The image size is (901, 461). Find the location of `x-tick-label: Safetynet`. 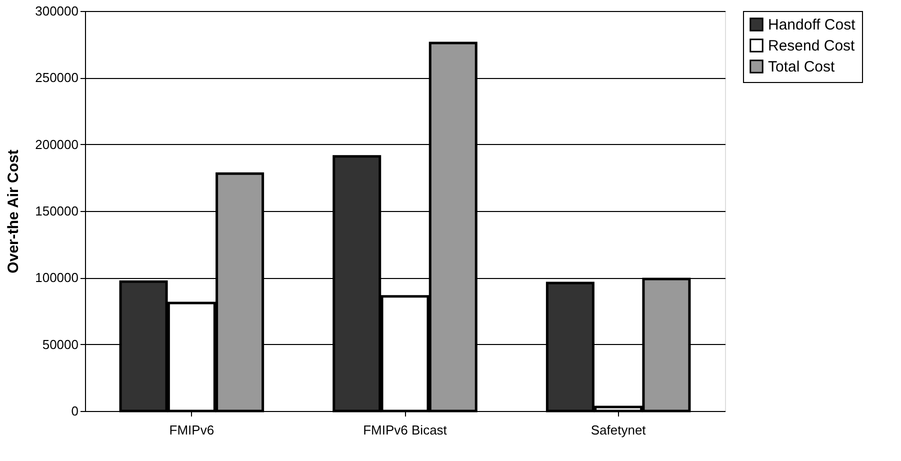

x-tick-label: Safetynet is located at coordinates (618, 430).